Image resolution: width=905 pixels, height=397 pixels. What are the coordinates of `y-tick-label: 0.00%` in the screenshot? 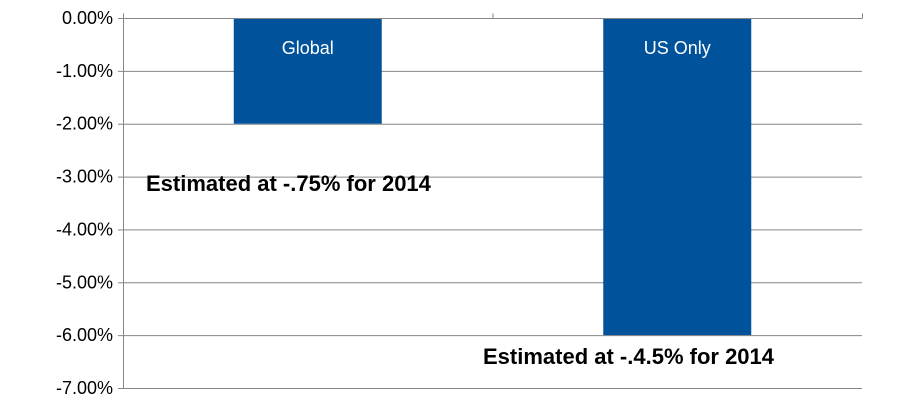 It's located at (87, 18).